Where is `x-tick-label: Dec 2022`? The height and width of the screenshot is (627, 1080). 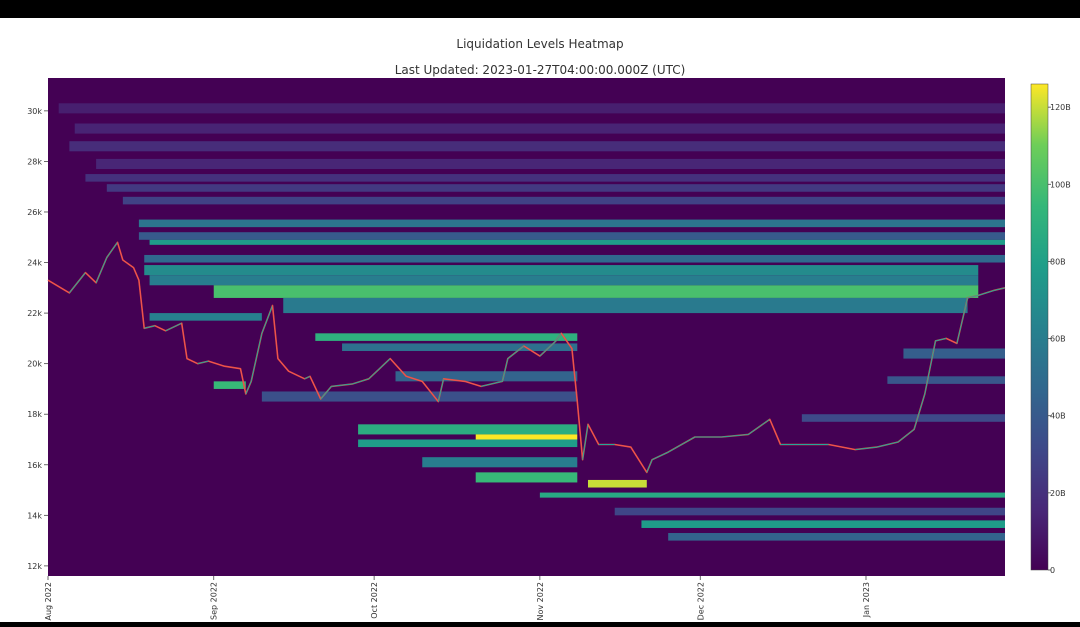
x-tick-label: Dec 2022 is located at coordinates (700, 601).